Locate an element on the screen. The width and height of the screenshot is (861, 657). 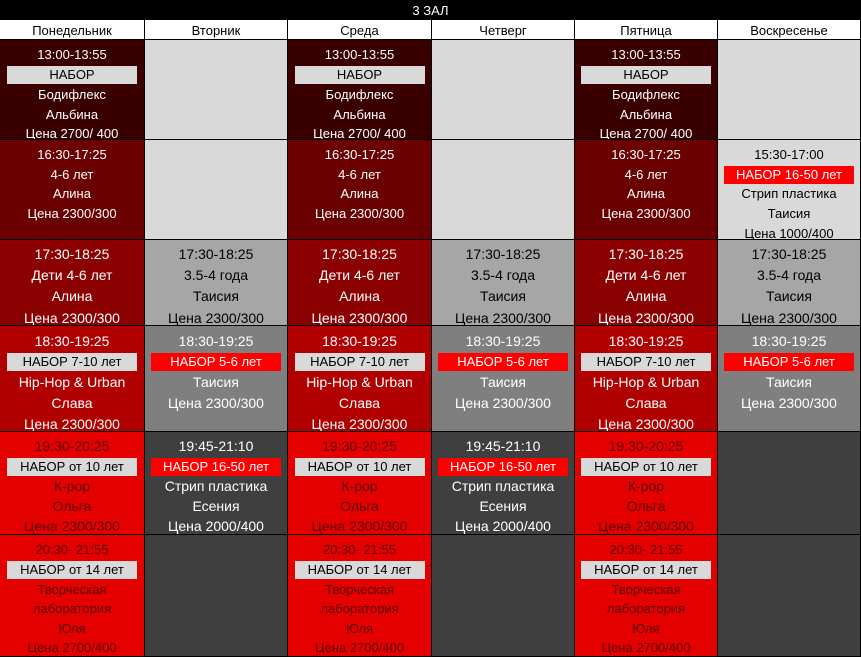
time-slot: 15:30-17:00 is located at coordinates (789, 154).